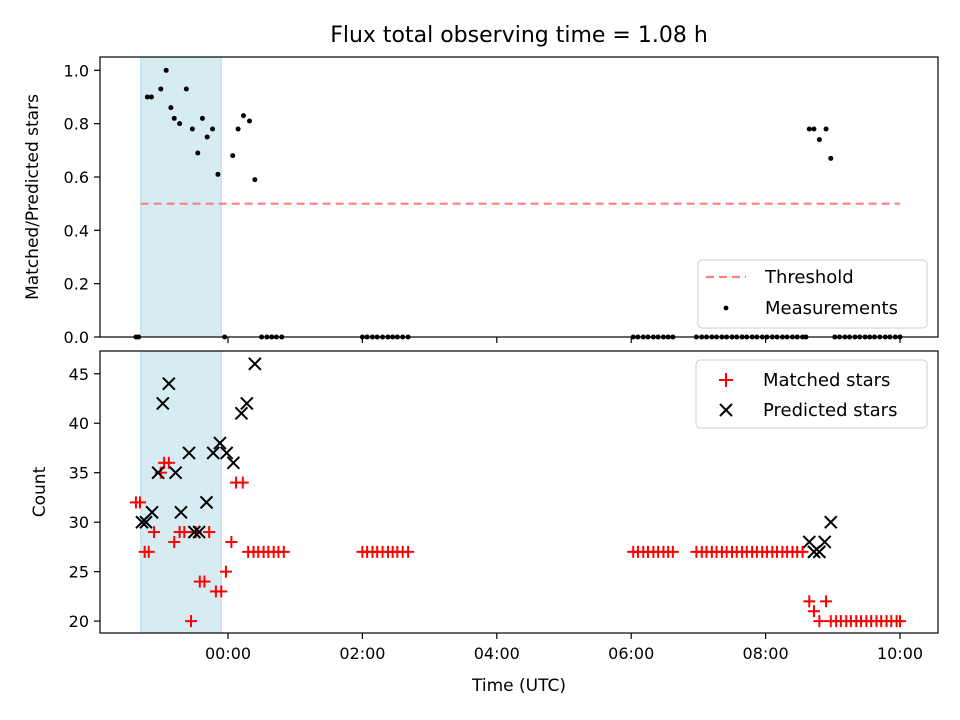 The height and width of the screenshot is (720, 960). What do you see at coordinates (631, 653) in the screenshot?
I see `x-tick-label: 06:00` at bounding box center [631, 653].